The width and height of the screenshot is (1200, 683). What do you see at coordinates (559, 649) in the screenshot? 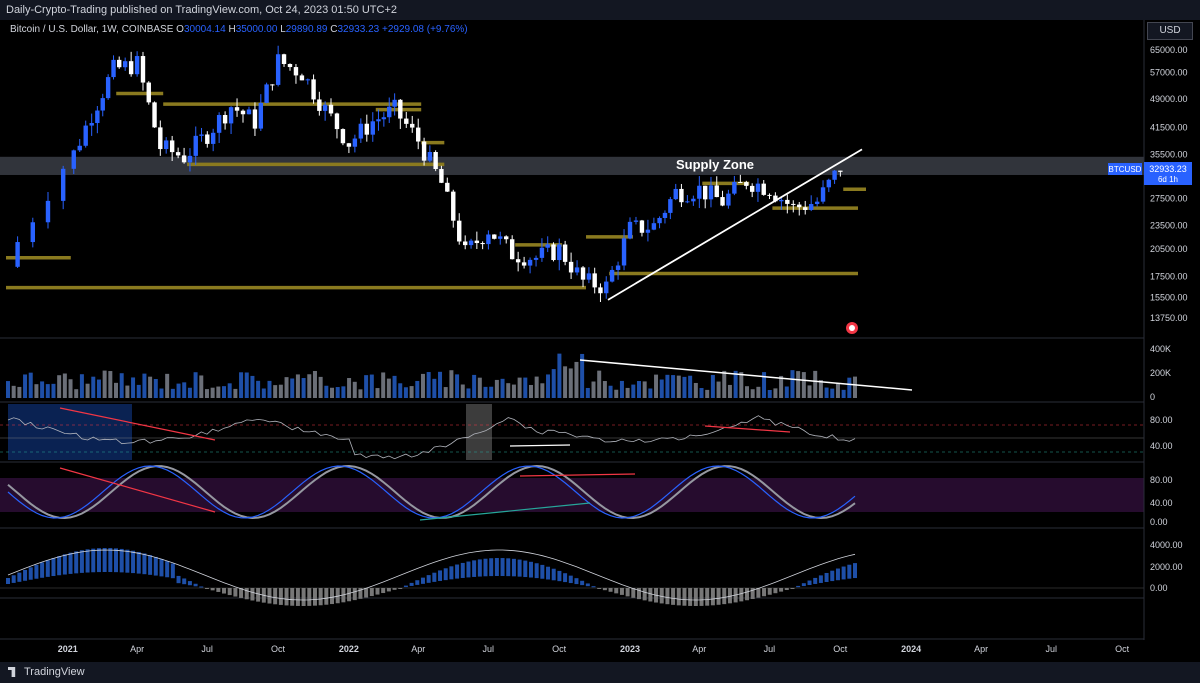
I see `time-tick: Oct` at bounding box center [559, 649].